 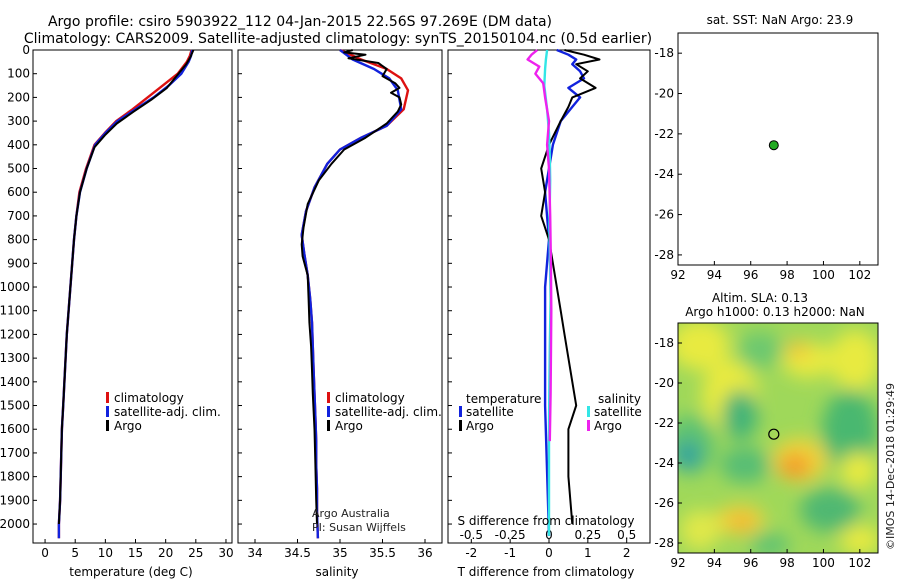 What do you see at coordinates (382, 553) in the screenshot?
I see `x-tick-label: 35.5` at bounding box center [382, 553].